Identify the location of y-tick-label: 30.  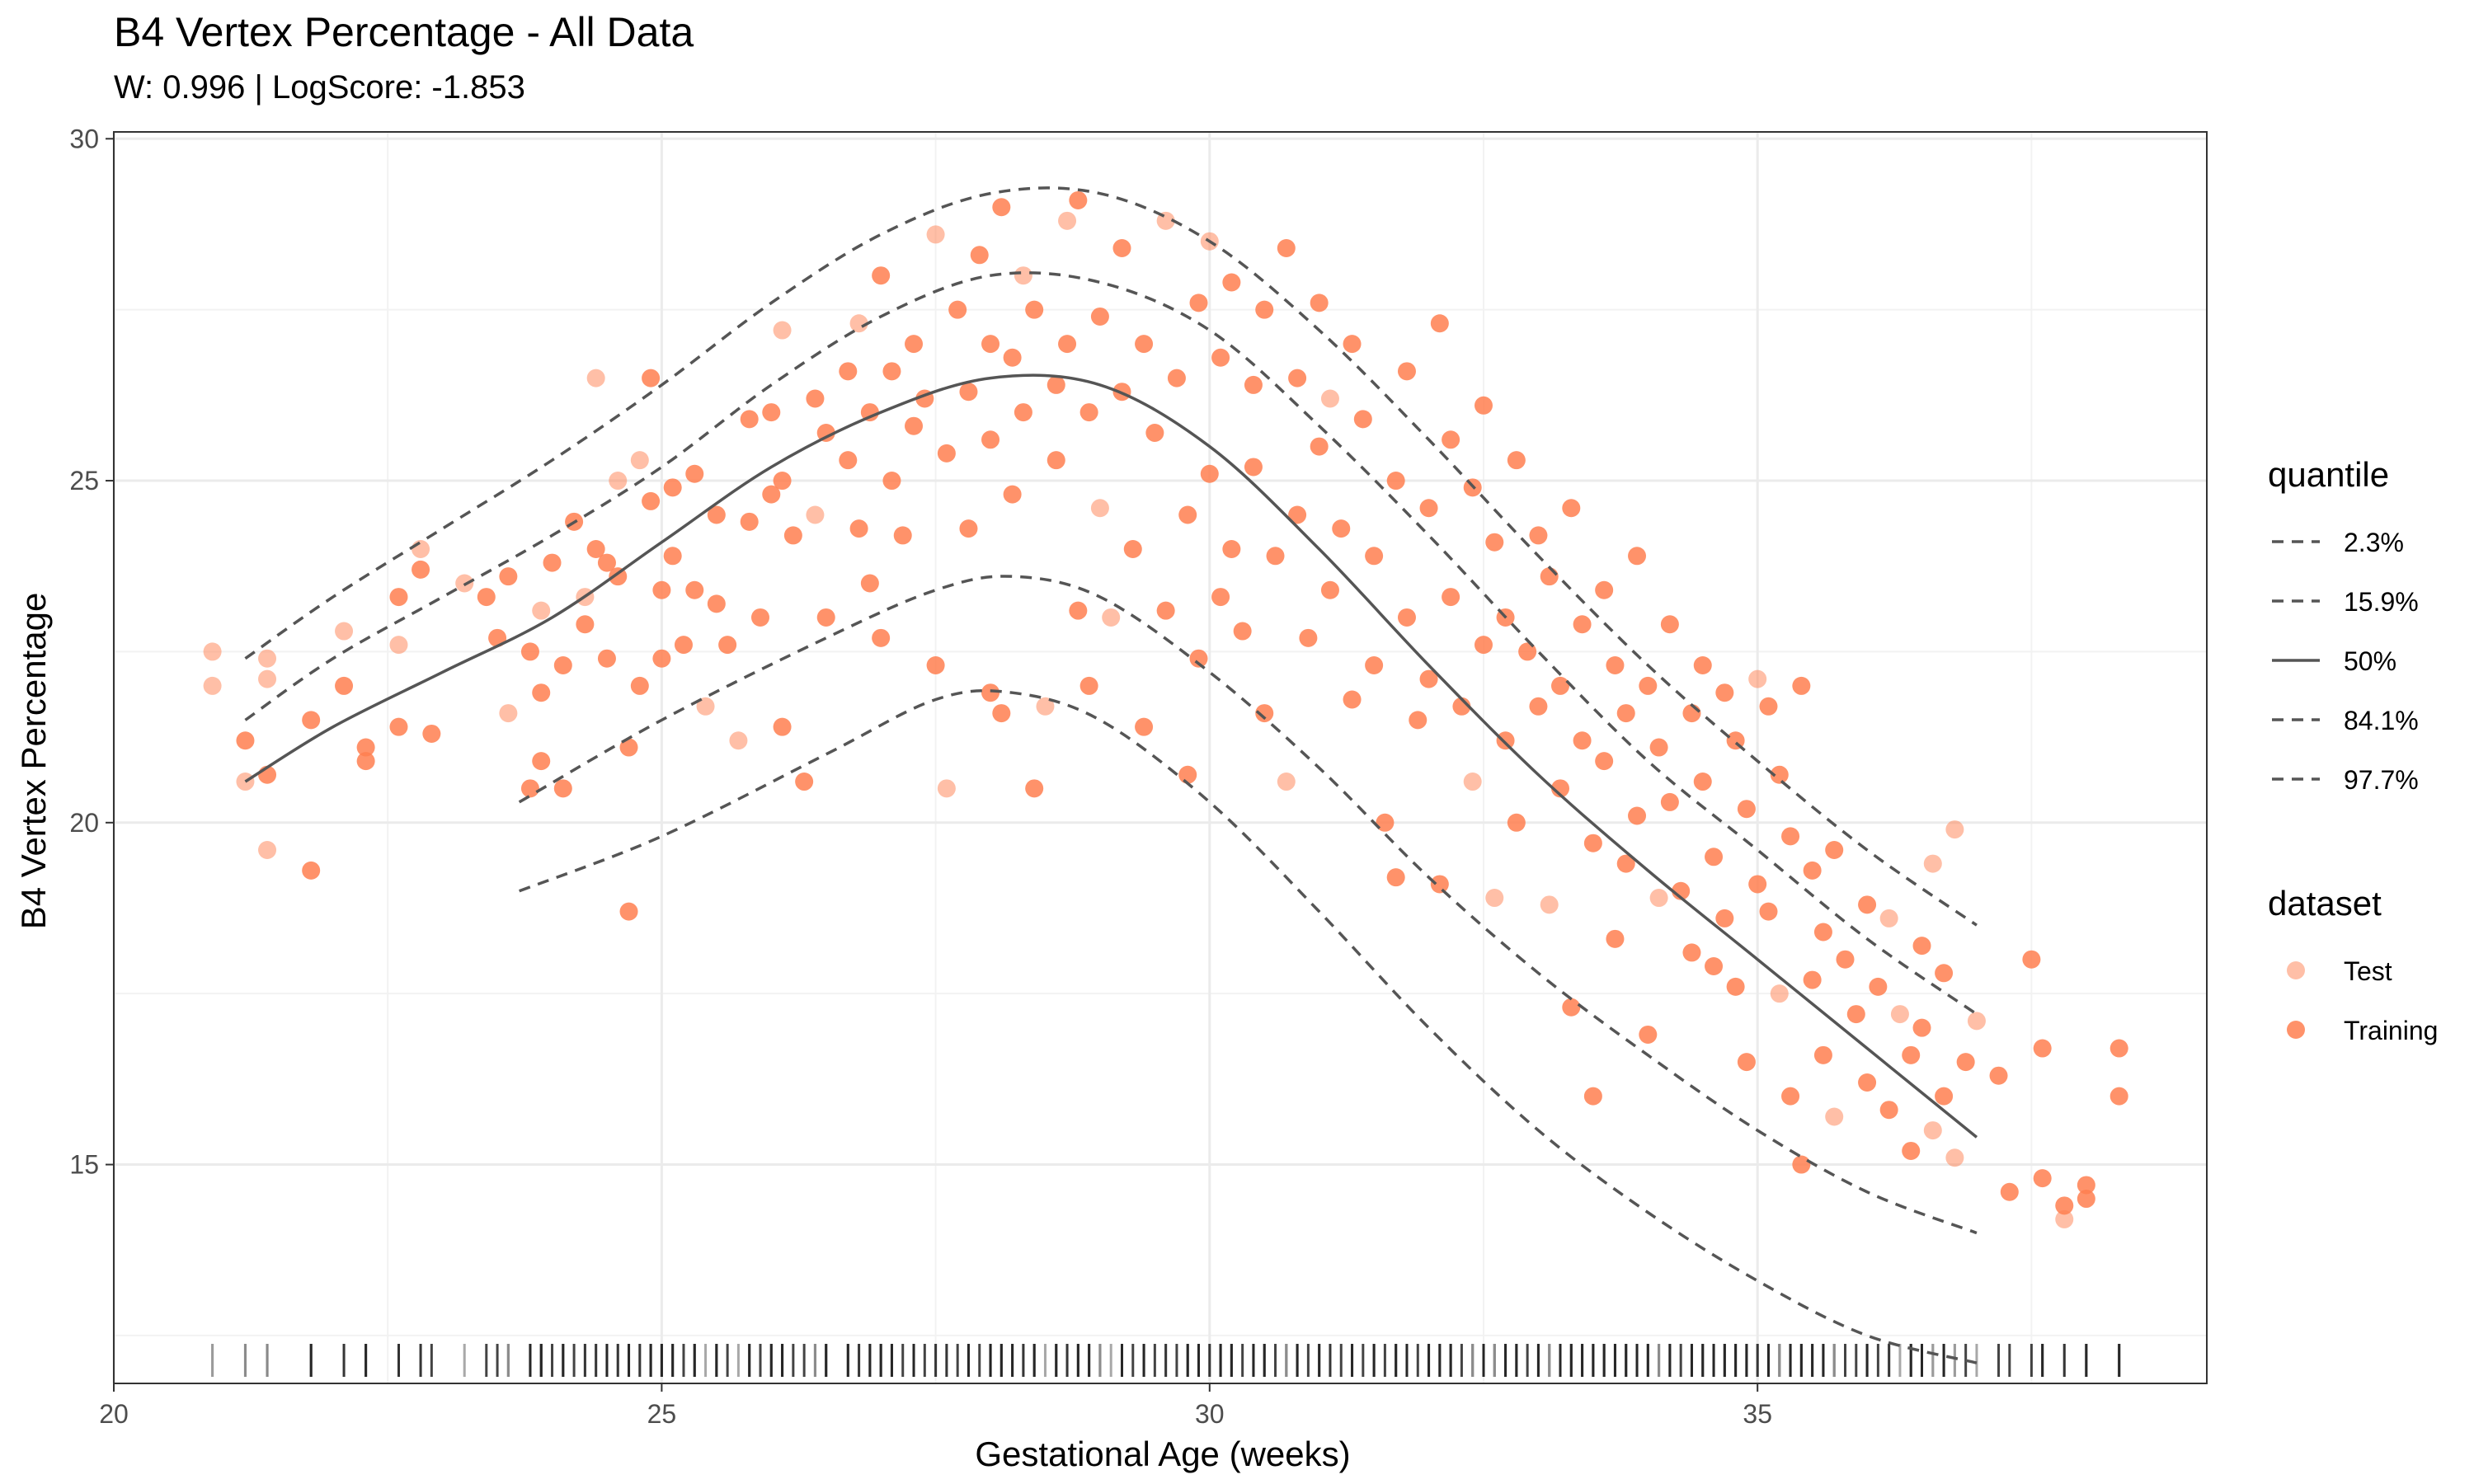
(84, 138).